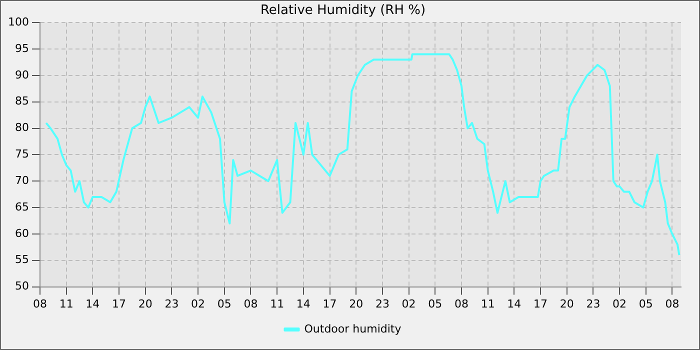 Image resolution: width=700 pixels, height=350 pixels. Describe the element at coordinates (21, 180) in the screenshot. I see `y-tick-label: 70` at that location.